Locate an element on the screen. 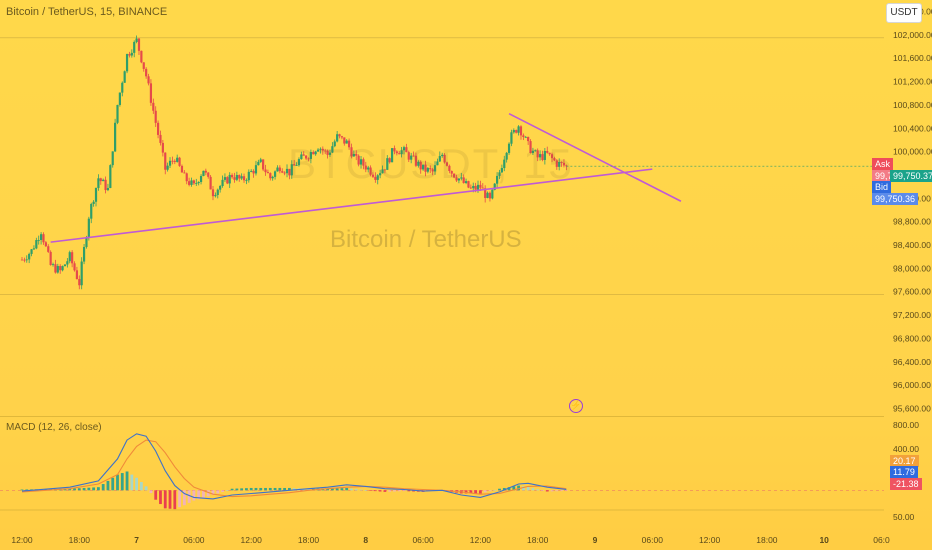 Image resolution: width=932 pixels, height=550 pixels. price-tick-label: 102,000.00 is located at coordinates (912, 35).